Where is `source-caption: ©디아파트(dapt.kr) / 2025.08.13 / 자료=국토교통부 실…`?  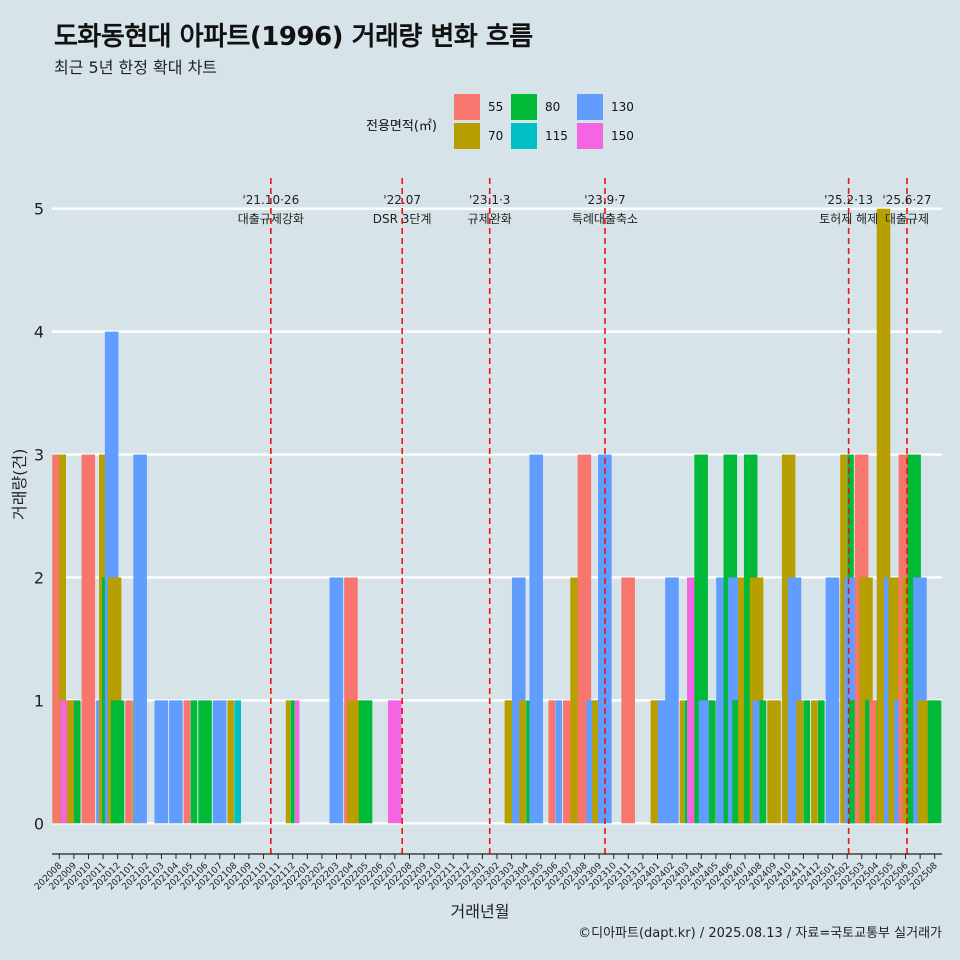 source-caption: ©디아파트(dapt.kr) / 2025.08.13 / 자료=국토교통부 실… is located at coordinates (760, 933).